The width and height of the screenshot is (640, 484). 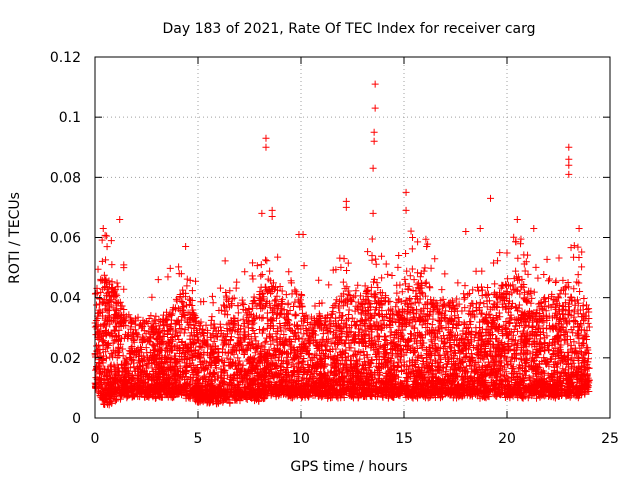 I want to click on x-axis-label: GPS time / hours, so click(x=348, y=467).